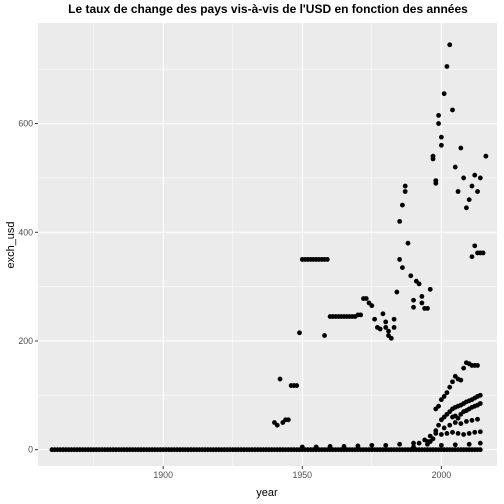 This screenshot has height=504, width=504. What do you see at coordinates (25, 232) in the screenshot?
I see `y-tick-label: 400` at bounding box center [25, 232].